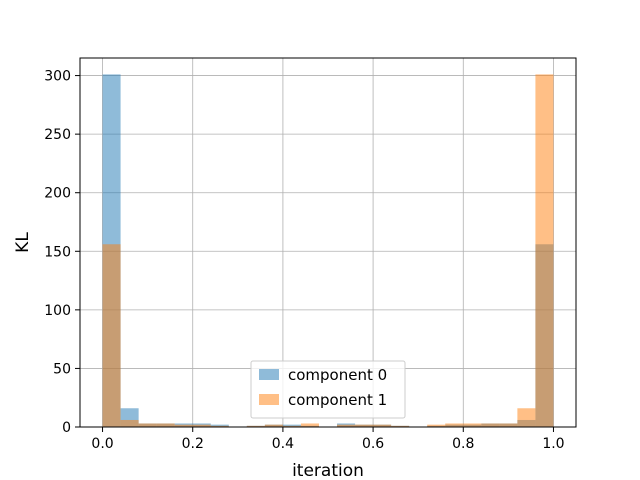  What do you see at coordinates (337, 375) in the screenshot?
I see `legend-label-component-0: component 0` at bounding box center [337, 375].